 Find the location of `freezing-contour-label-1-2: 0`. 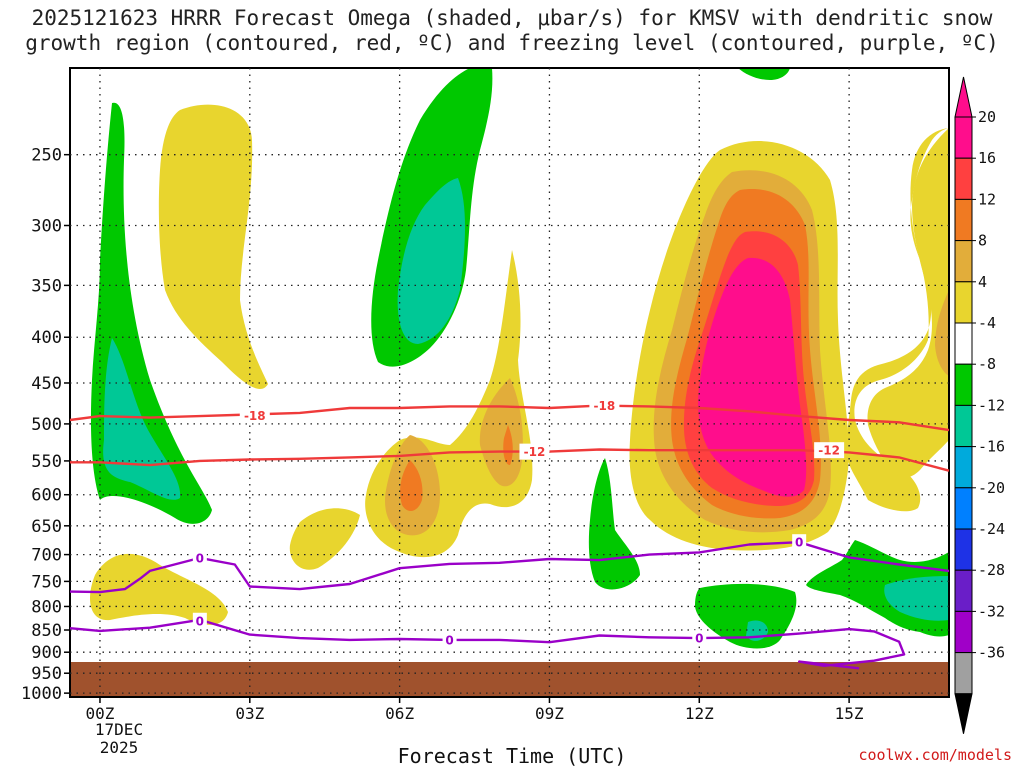

freezing-contour-label-1-2: 0 is located at coordinates (699, 639).